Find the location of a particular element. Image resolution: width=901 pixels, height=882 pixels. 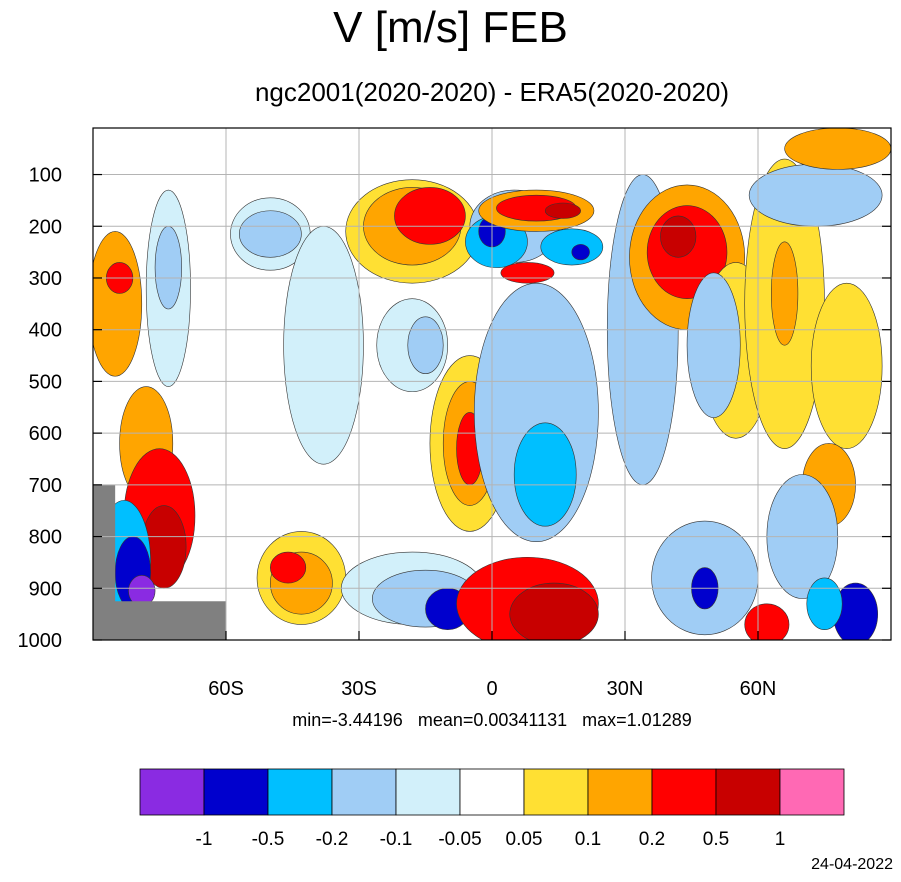

stats-line: min=-3.44196 mean=0.00341131 max=1.01289 is located at coordinates (450, 720).